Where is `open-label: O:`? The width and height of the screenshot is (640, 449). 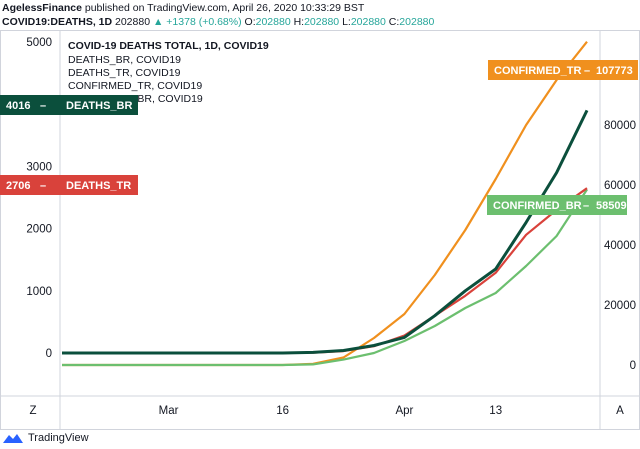
open-label: O: is located at coordinates (250, 22).